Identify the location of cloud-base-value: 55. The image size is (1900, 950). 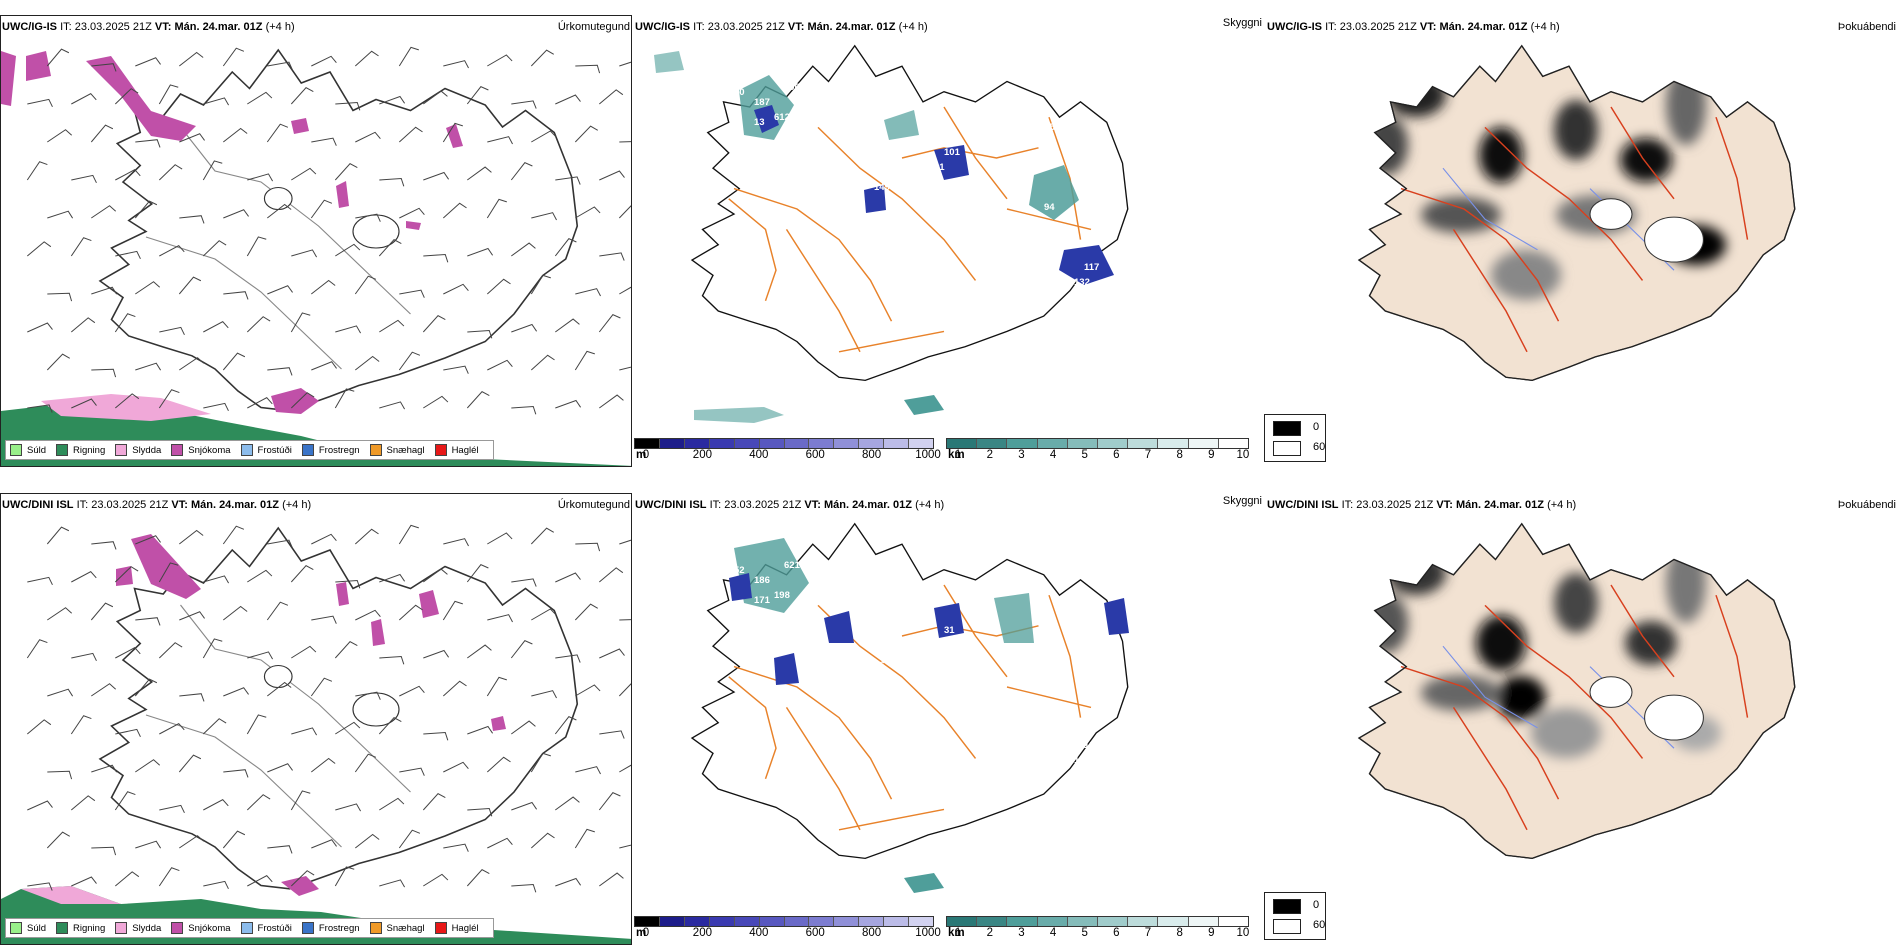
(989, 192).